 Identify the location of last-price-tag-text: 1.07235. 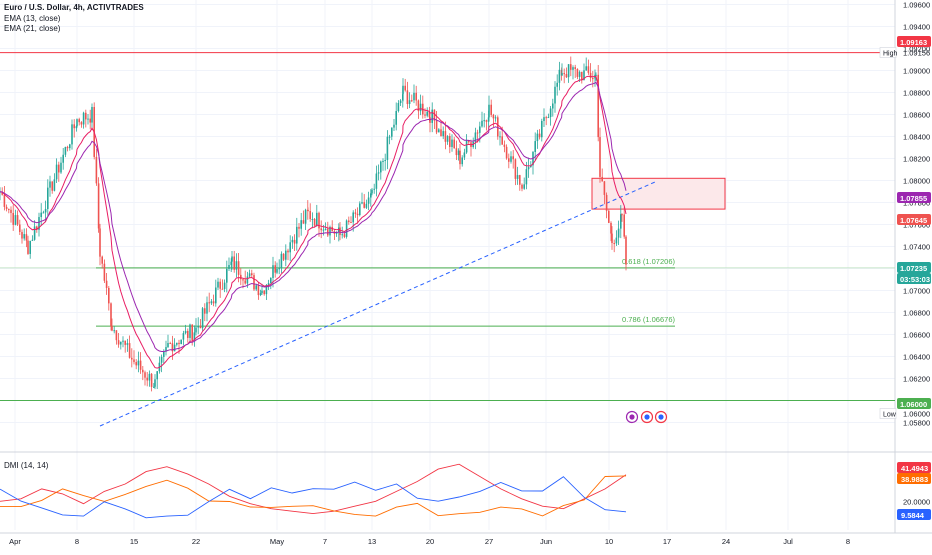
(913, 268).